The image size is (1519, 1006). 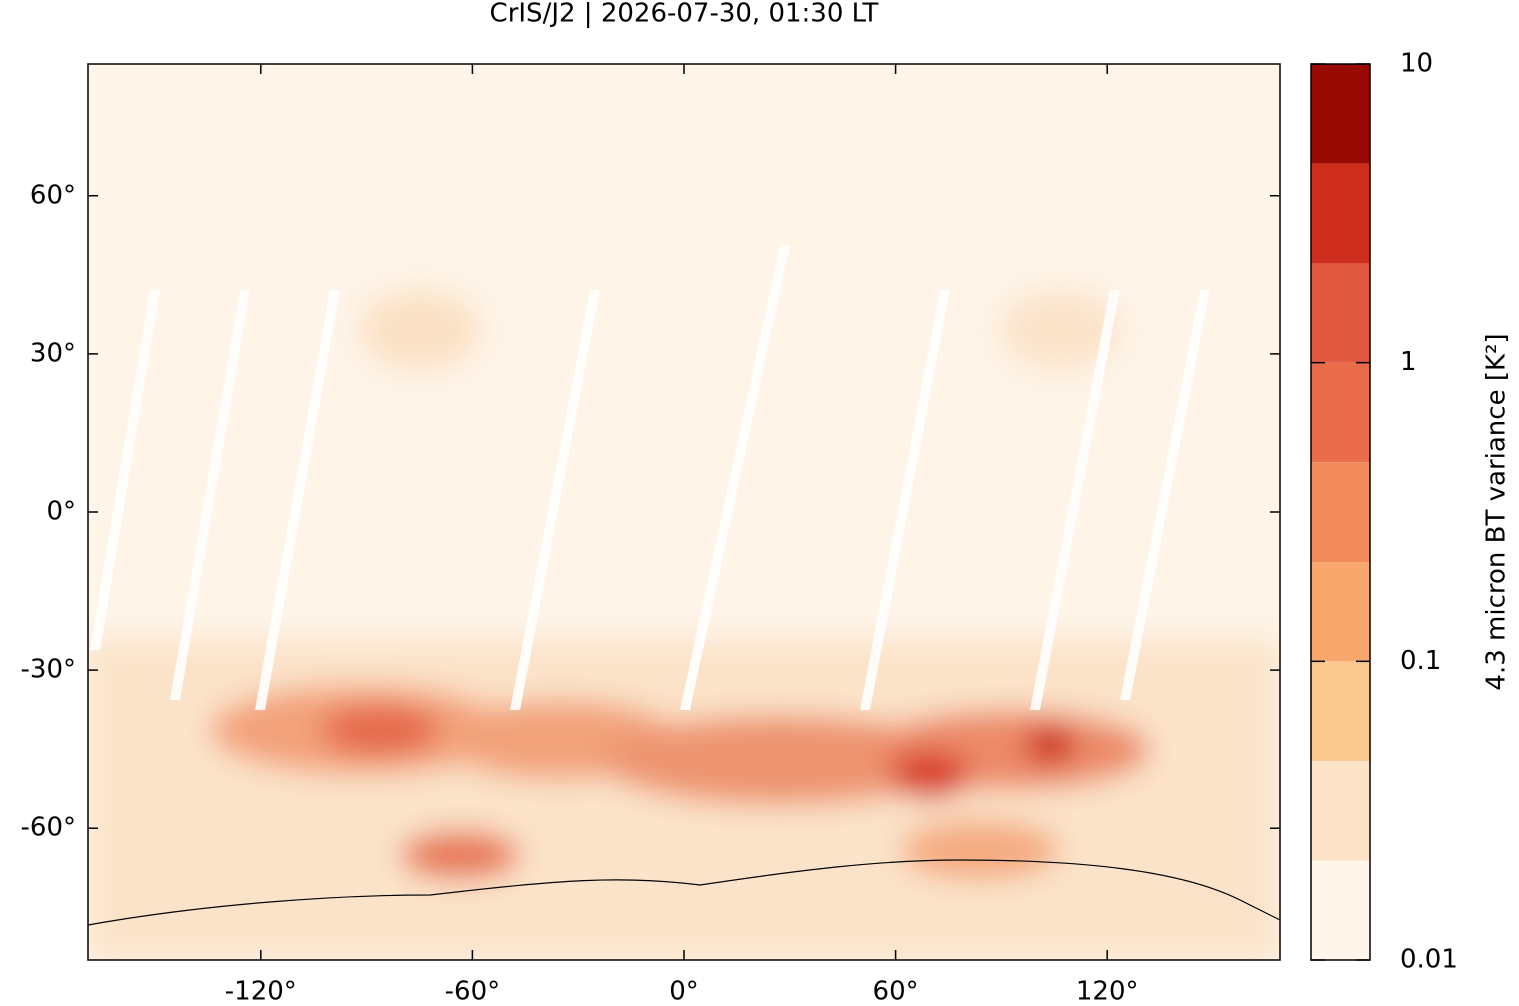 What do you see at coordinates (48, 670) in the screenshot?
I see `y-tick-label: -30°` at bounding box center [48, 670].